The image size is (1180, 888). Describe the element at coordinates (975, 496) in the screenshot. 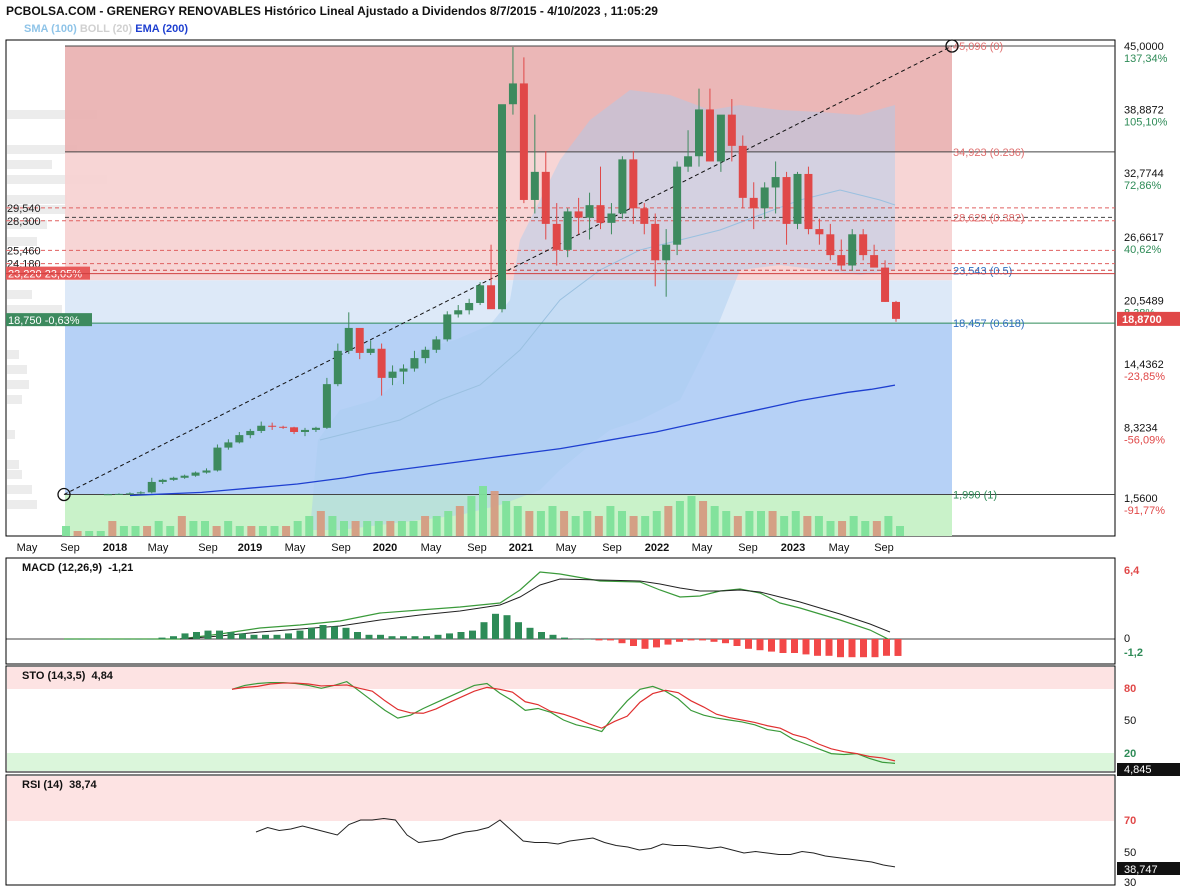

I see `fib-label: 1,990 (1)` at that location.